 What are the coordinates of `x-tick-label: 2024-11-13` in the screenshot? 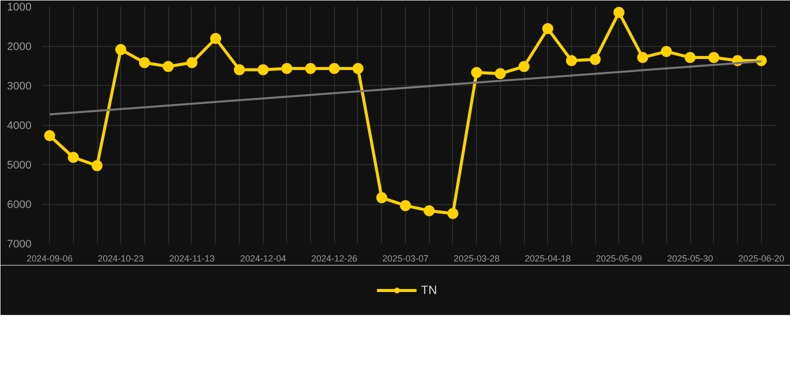 It's located at (192, 259).